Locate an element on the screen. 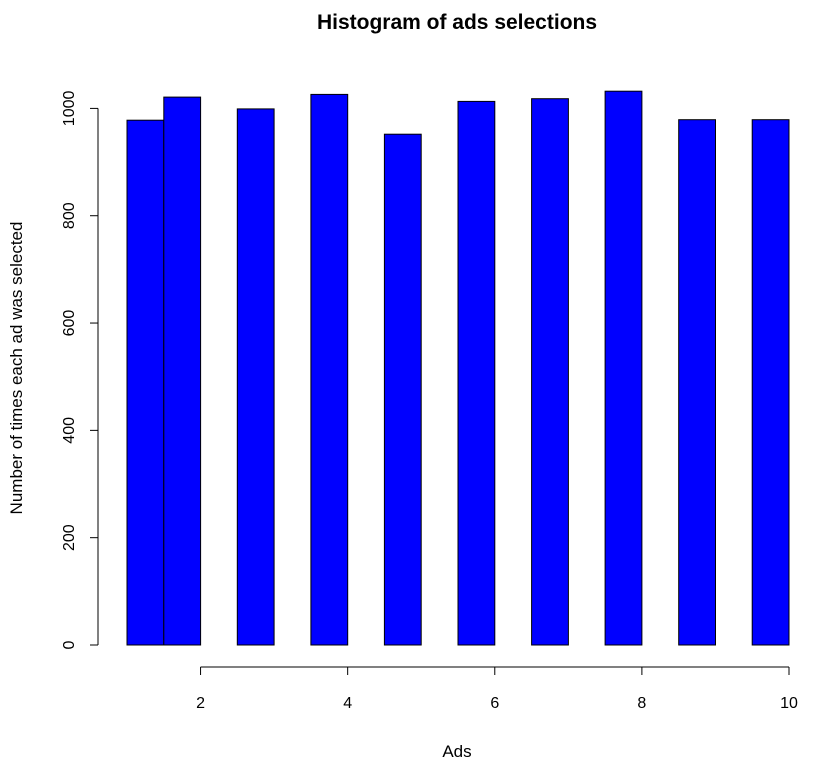 The image size is (830, 763). x-tick-label-6: 6 is located at coordinates (494, 703).